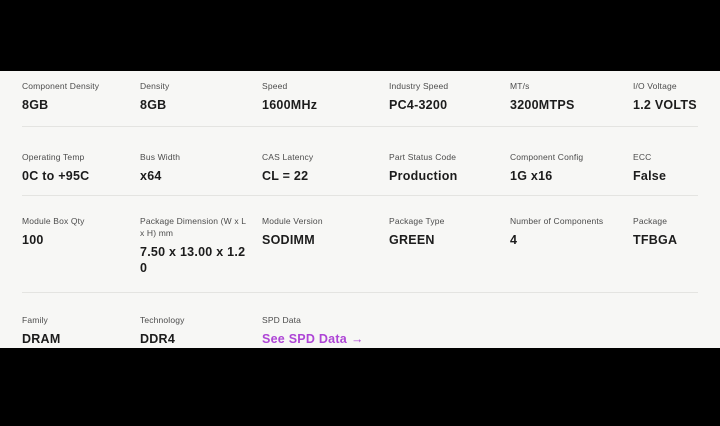 The image size is (720, 426). What do you see at coordinates (53, 157) in the screenshot?
I see `spec-label: Operating Temp` at bounding box center [53, 157].